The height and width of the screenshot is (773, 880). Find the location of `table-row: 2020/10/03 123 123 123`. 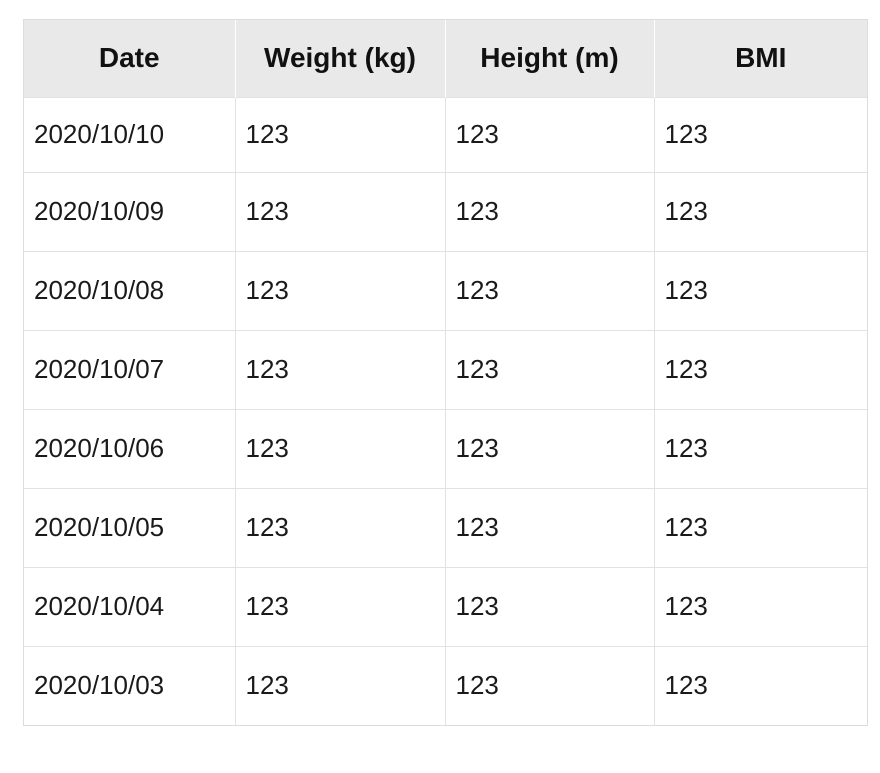

table-row: 2020/10/03 123 123 123 is located at coordinates (445, 685).